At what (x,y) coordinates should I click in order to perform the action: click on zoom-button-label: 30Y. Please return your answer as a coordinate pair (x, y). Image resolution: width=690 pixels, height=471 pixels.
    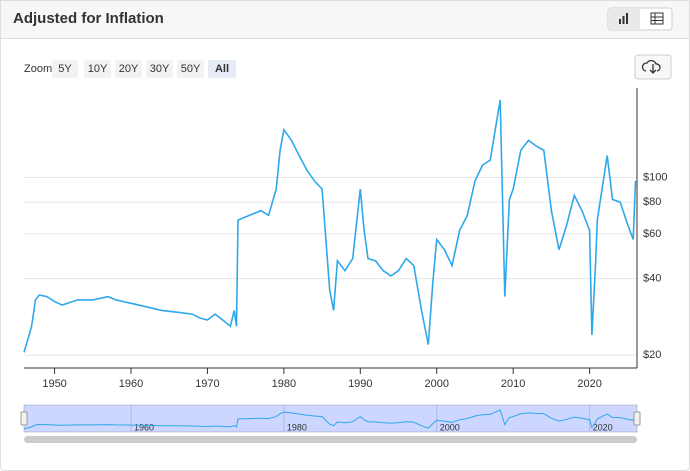
    Looking at the image, I should click on (160, 69).